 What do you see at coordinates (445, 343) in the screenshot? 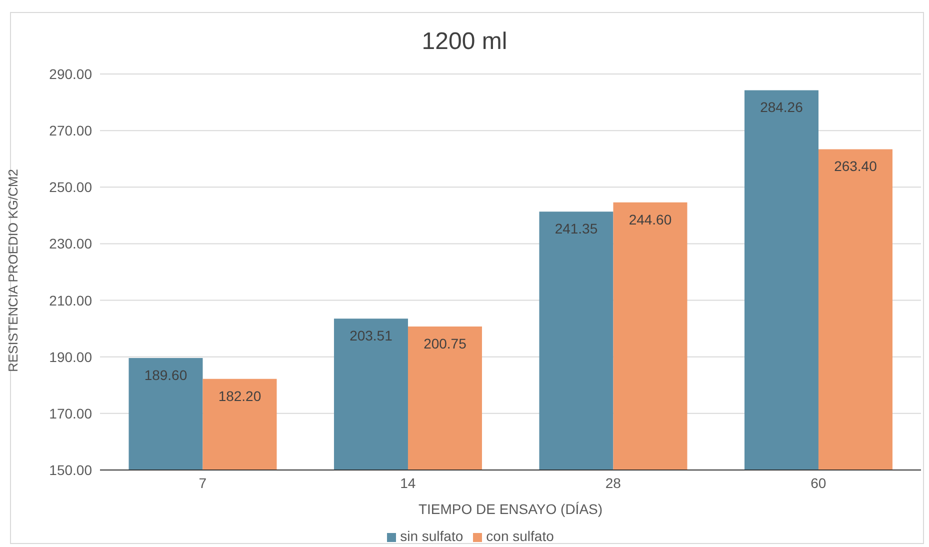
I see `data-label: 200.75` at bounding box center [445, 343].